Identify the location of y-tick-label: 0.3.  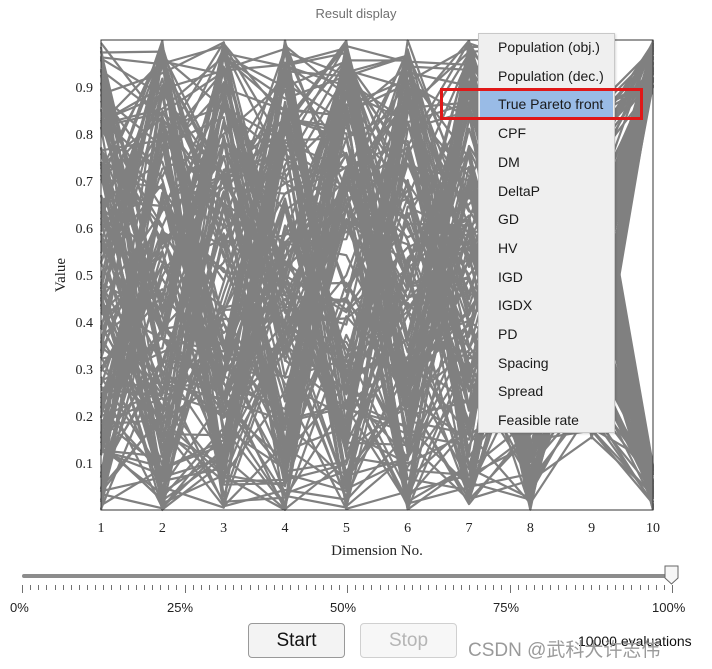
(85, 370).